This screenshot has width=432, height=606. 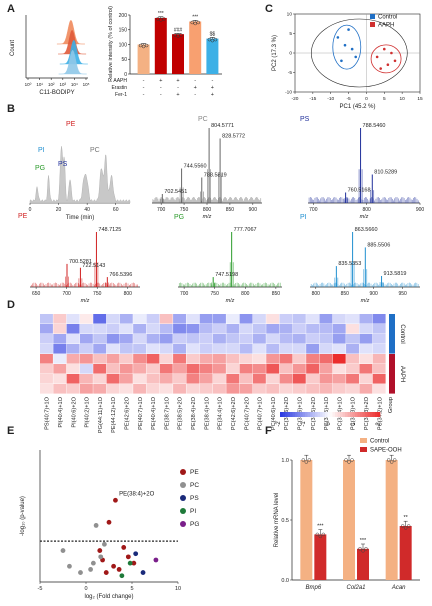 What do you see at coordinates (276, 294) in the screenshot?
I see `x-tick-label: 850` at bounding box center [276, 294].